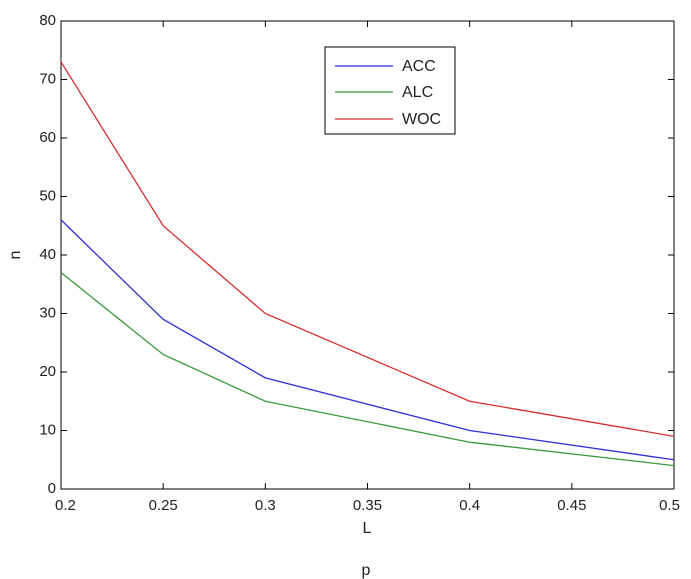 The width and height of the screenshot is (691, 579). Describe the element at coordinates (421, 119) in the screenshot. I see `legend-label-woc: WOC` at that location.